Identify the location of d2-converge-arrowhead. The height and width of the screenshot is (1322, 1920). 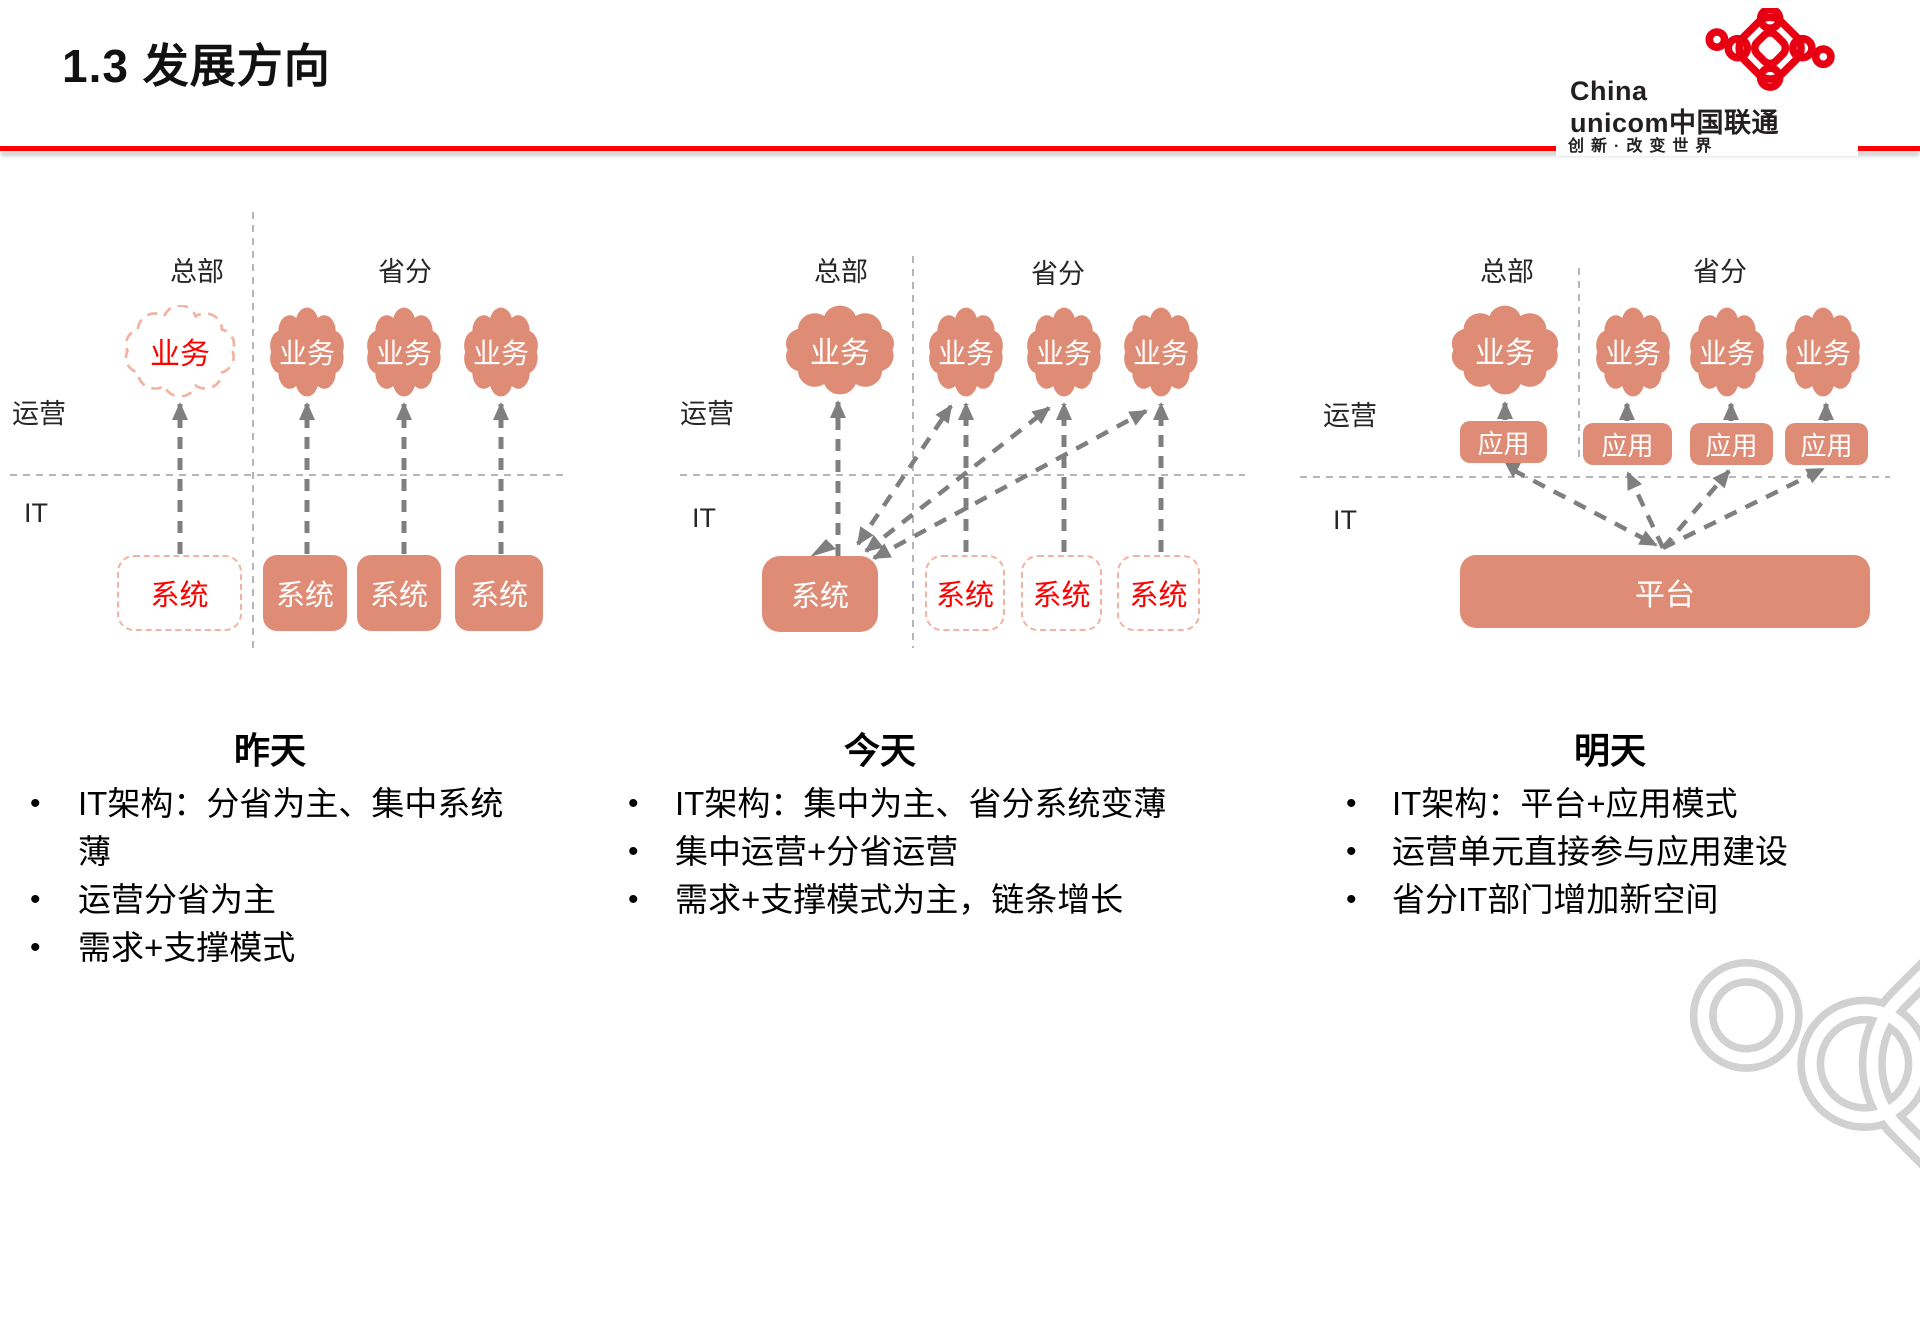
(823, 548).